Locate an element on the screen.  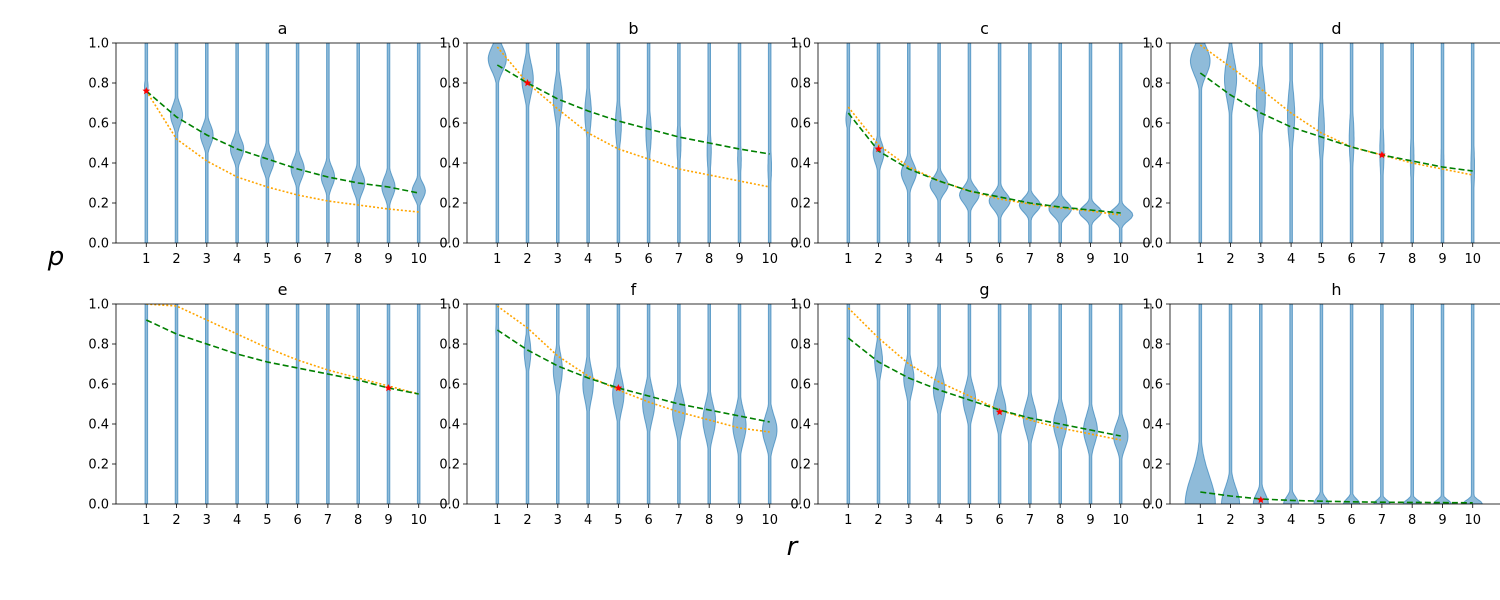
violin-r9 is located at coordinates (739, 143).